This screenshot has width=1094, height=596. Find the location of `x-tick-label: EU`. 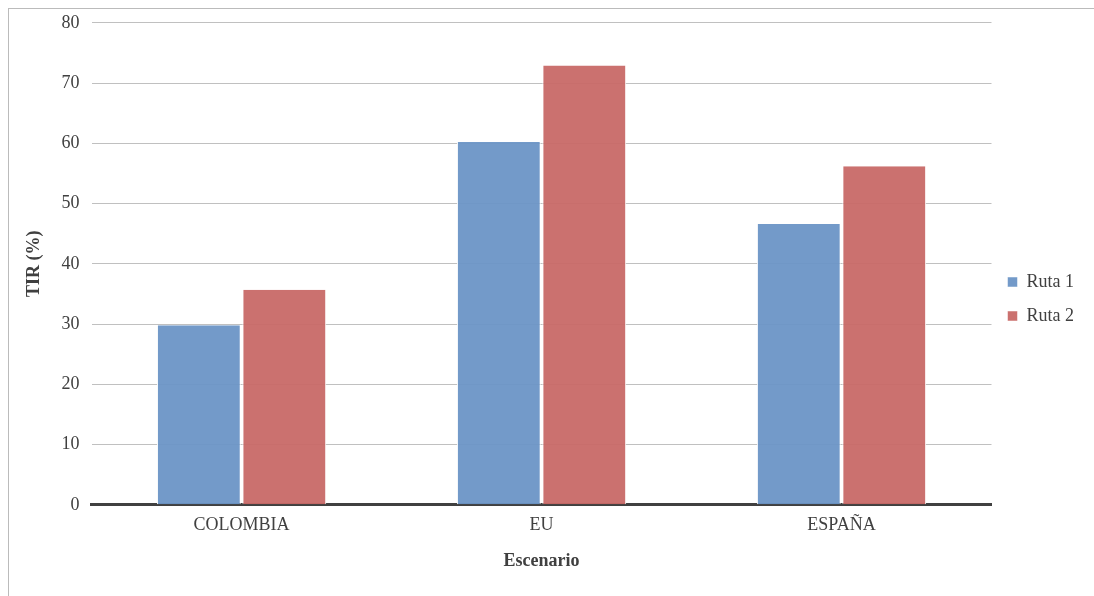

x-tick-label: EU is located at coordinates (541, 524).